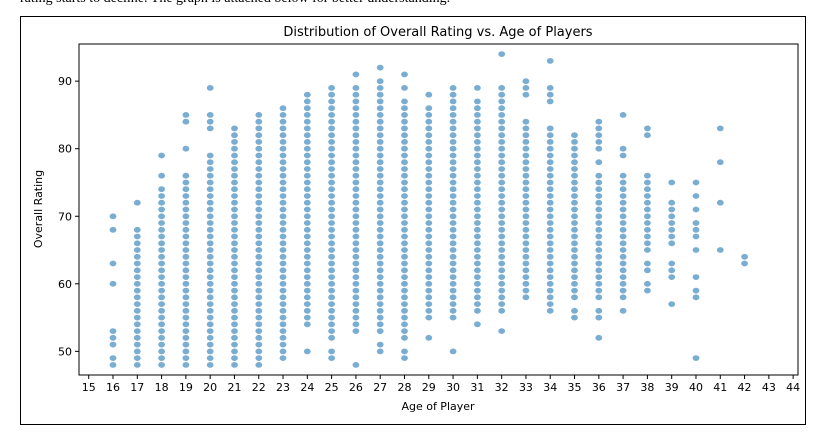  Describe the element at coordinates (502, 387) in the screenshot. I see `x-tick-label: 32` at that location.